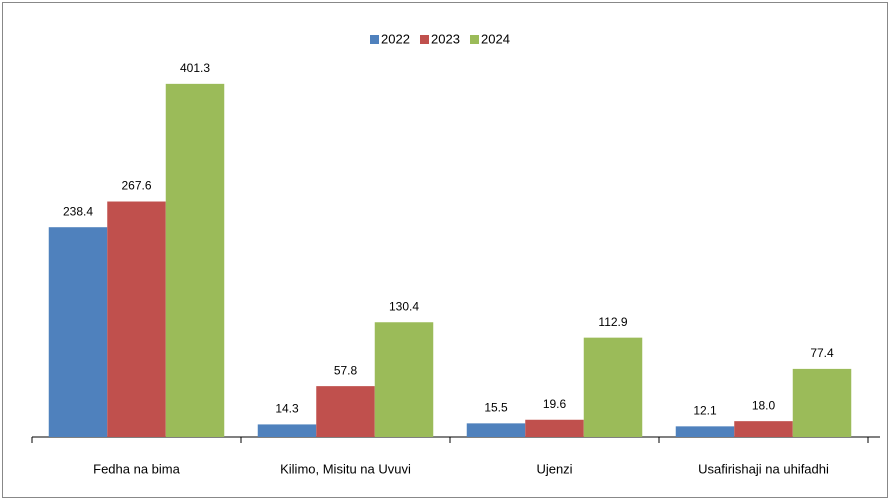 This screenshot has width=891, height=501. Describe the element at coordinates (404, 306) in the screenshot. I see `data-label: 130.4` at that location.